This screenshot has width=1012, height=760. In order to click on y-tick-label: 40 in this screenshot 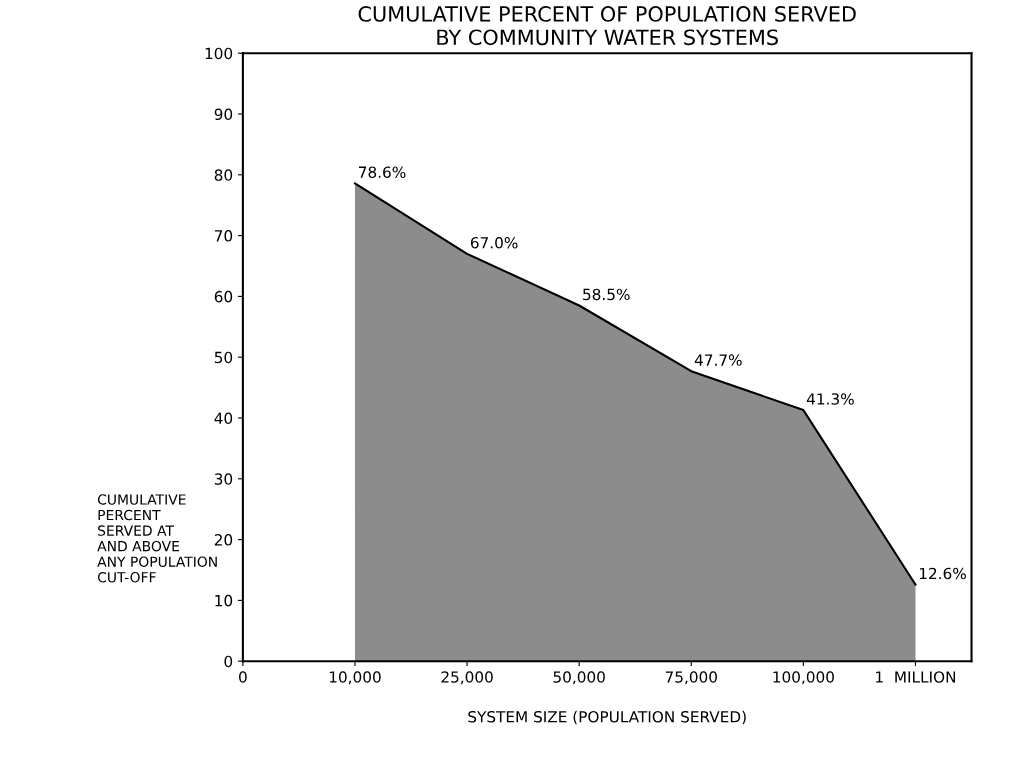, I will do `click(223, 418)`.